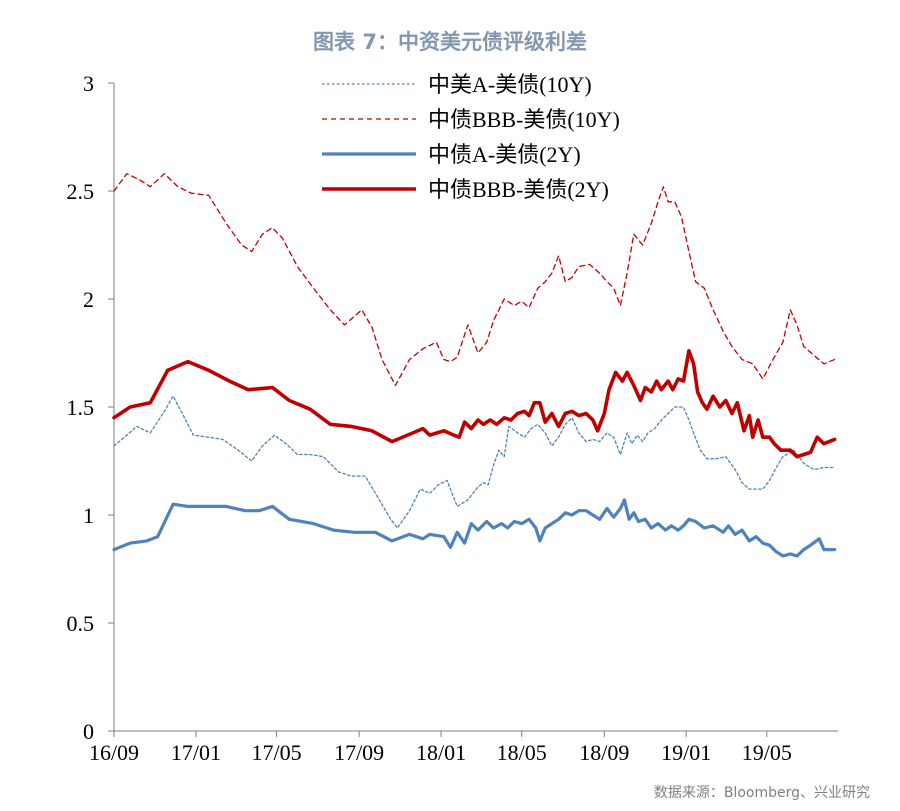  Describe the element at coordinates (504, 154) in the screenshot. I see `legend-label-3: 中债A-美债(2Y)` at that location.